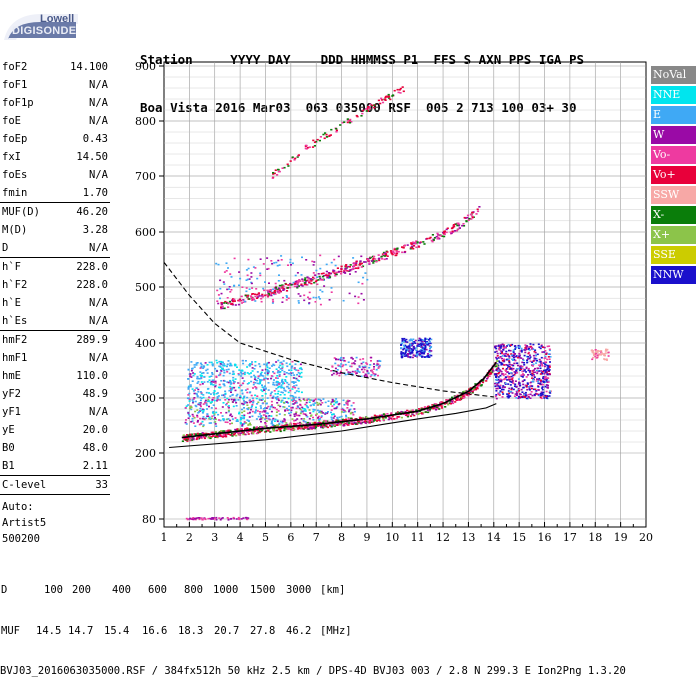 The image size is (700, 692). Describe the element at coordinates (95, 230) in the screenshot. I see `param-value: 3.28` at that location.